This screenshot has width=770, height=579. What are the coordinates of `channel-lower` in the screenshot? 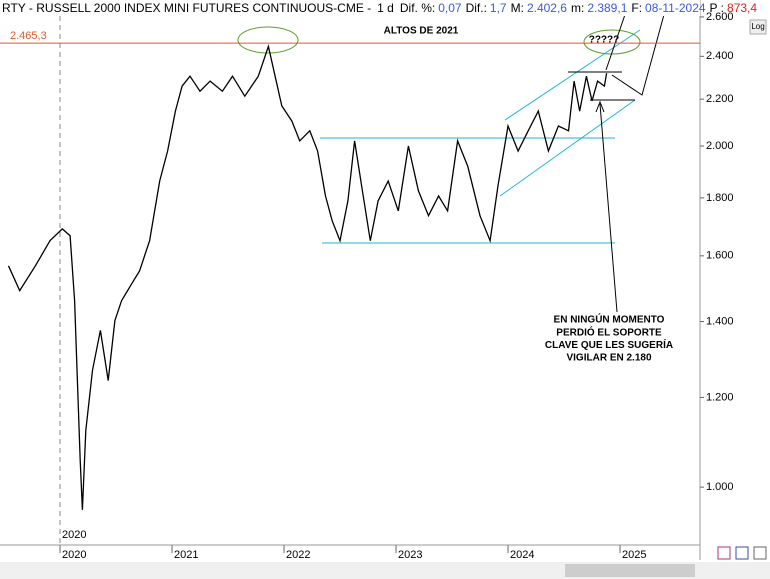 It's located at (567, 148).